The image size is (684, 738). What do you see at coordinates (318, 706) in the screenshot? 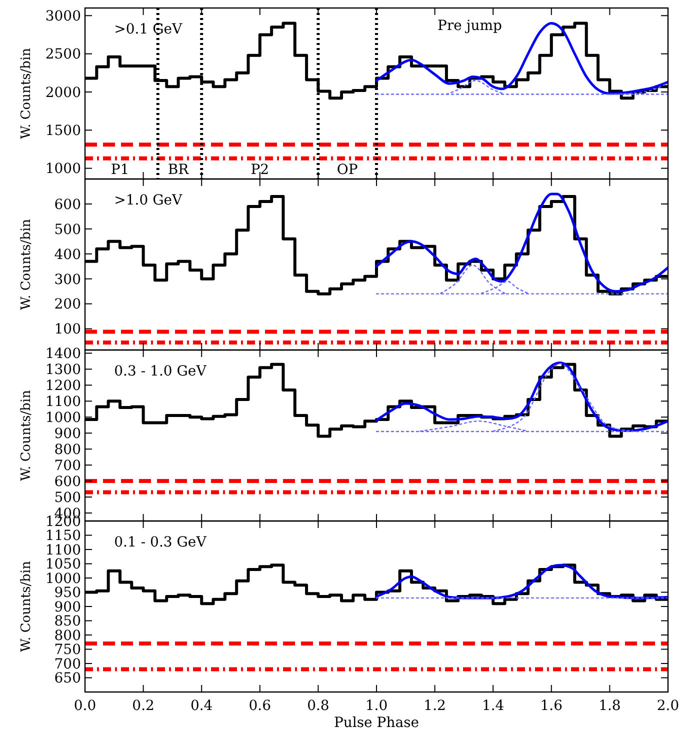
I see `x-tick-label: 0.8` at bounding box center [318, 706].